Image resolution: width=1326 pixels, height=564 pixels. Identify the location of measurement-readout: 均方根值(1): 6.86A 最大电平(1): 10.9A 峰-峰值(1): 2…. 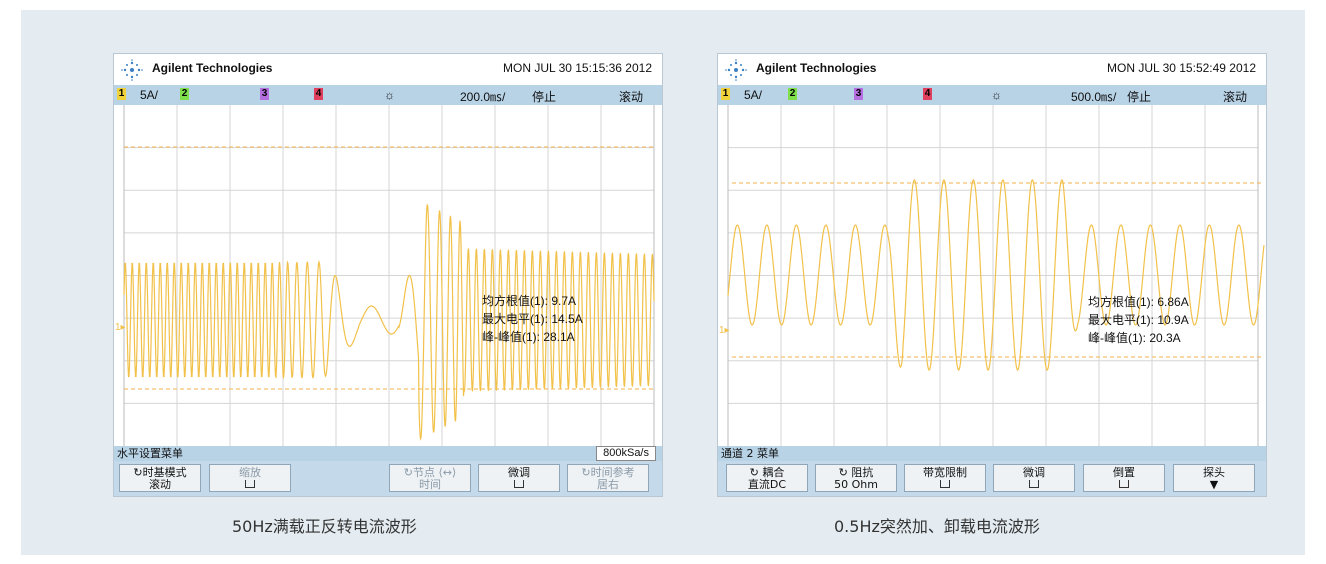
(1138, 320).